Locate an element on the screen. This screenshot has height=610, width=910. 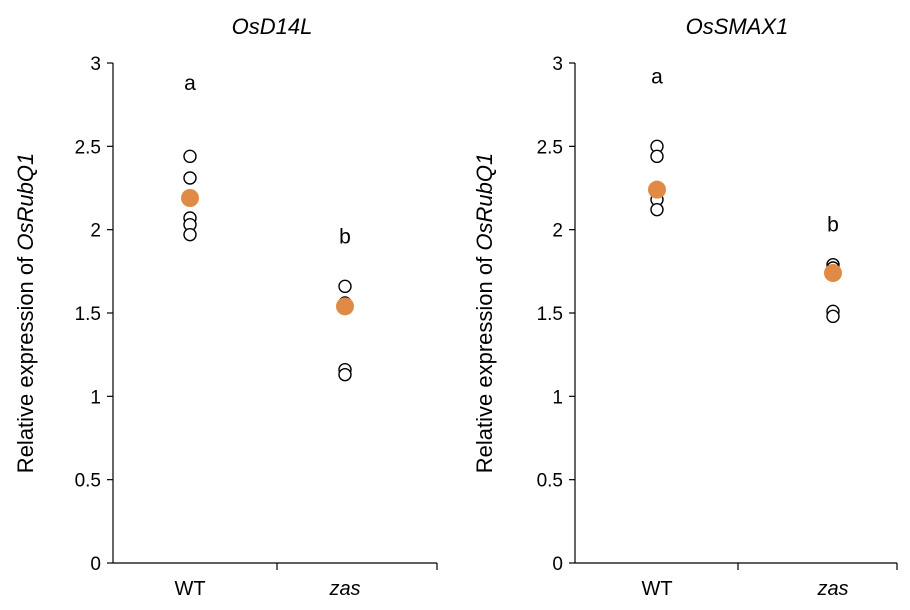
chart-2-y-axis-label: Relative expression of OsRubQ1 is located at coordinates (484, 313).